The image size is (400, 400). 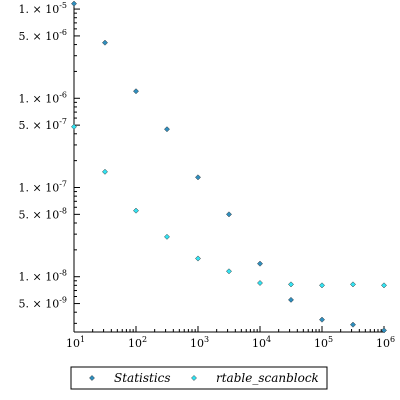 I want to click on legend-box, so click(x=199, y=378).